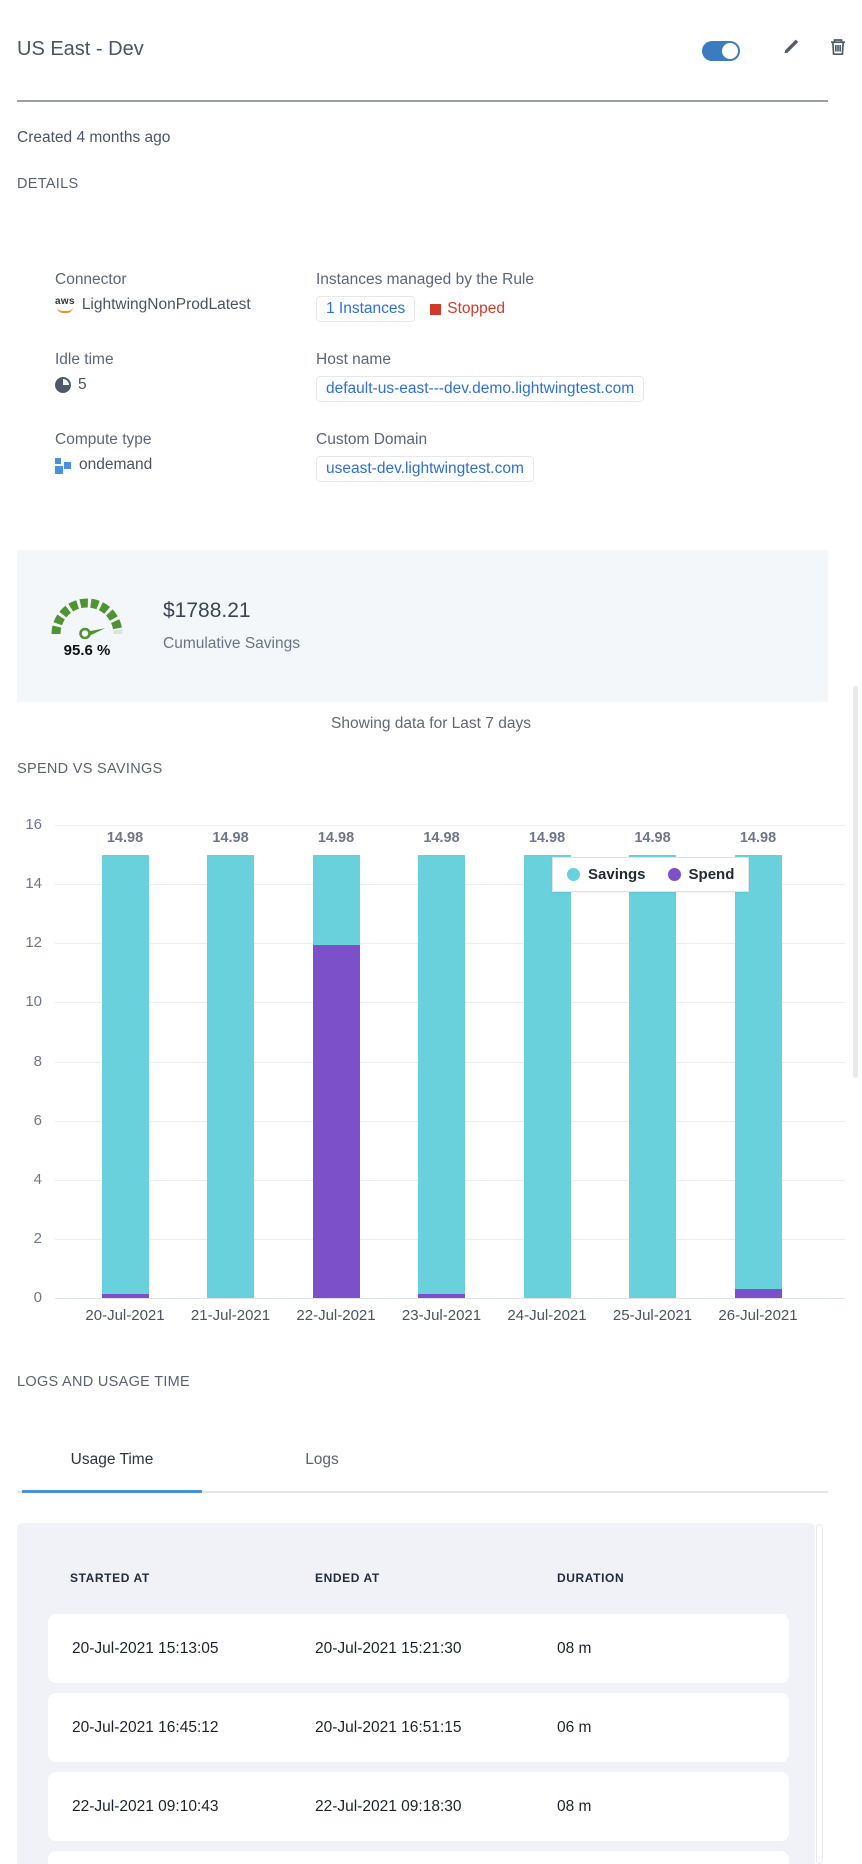  Describe the element at coordinates (207, 610) in the screenshot. I see `savings-amount: $1788.21` at that location.